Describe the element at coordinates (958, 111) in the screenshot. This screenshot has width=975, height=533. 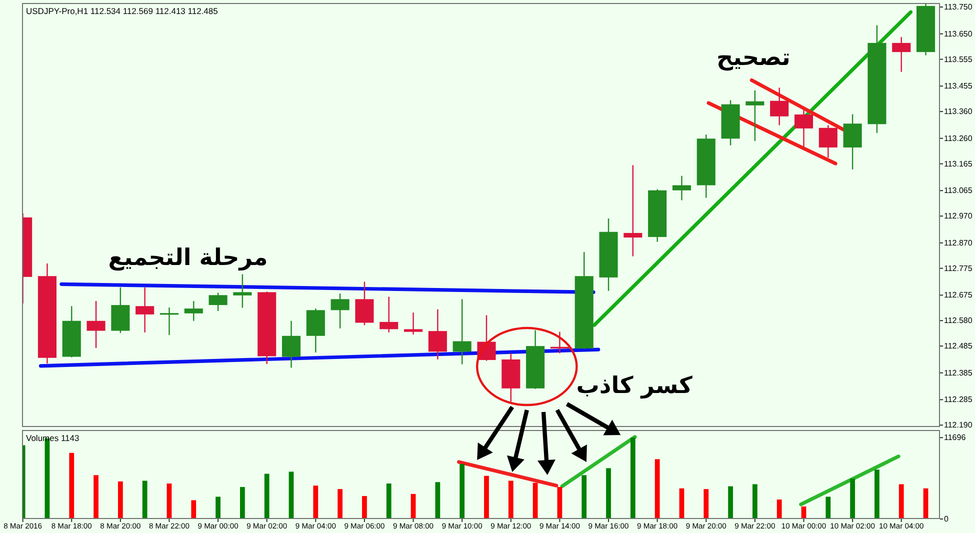
I see `y-tick-label: 113.360` at that location.